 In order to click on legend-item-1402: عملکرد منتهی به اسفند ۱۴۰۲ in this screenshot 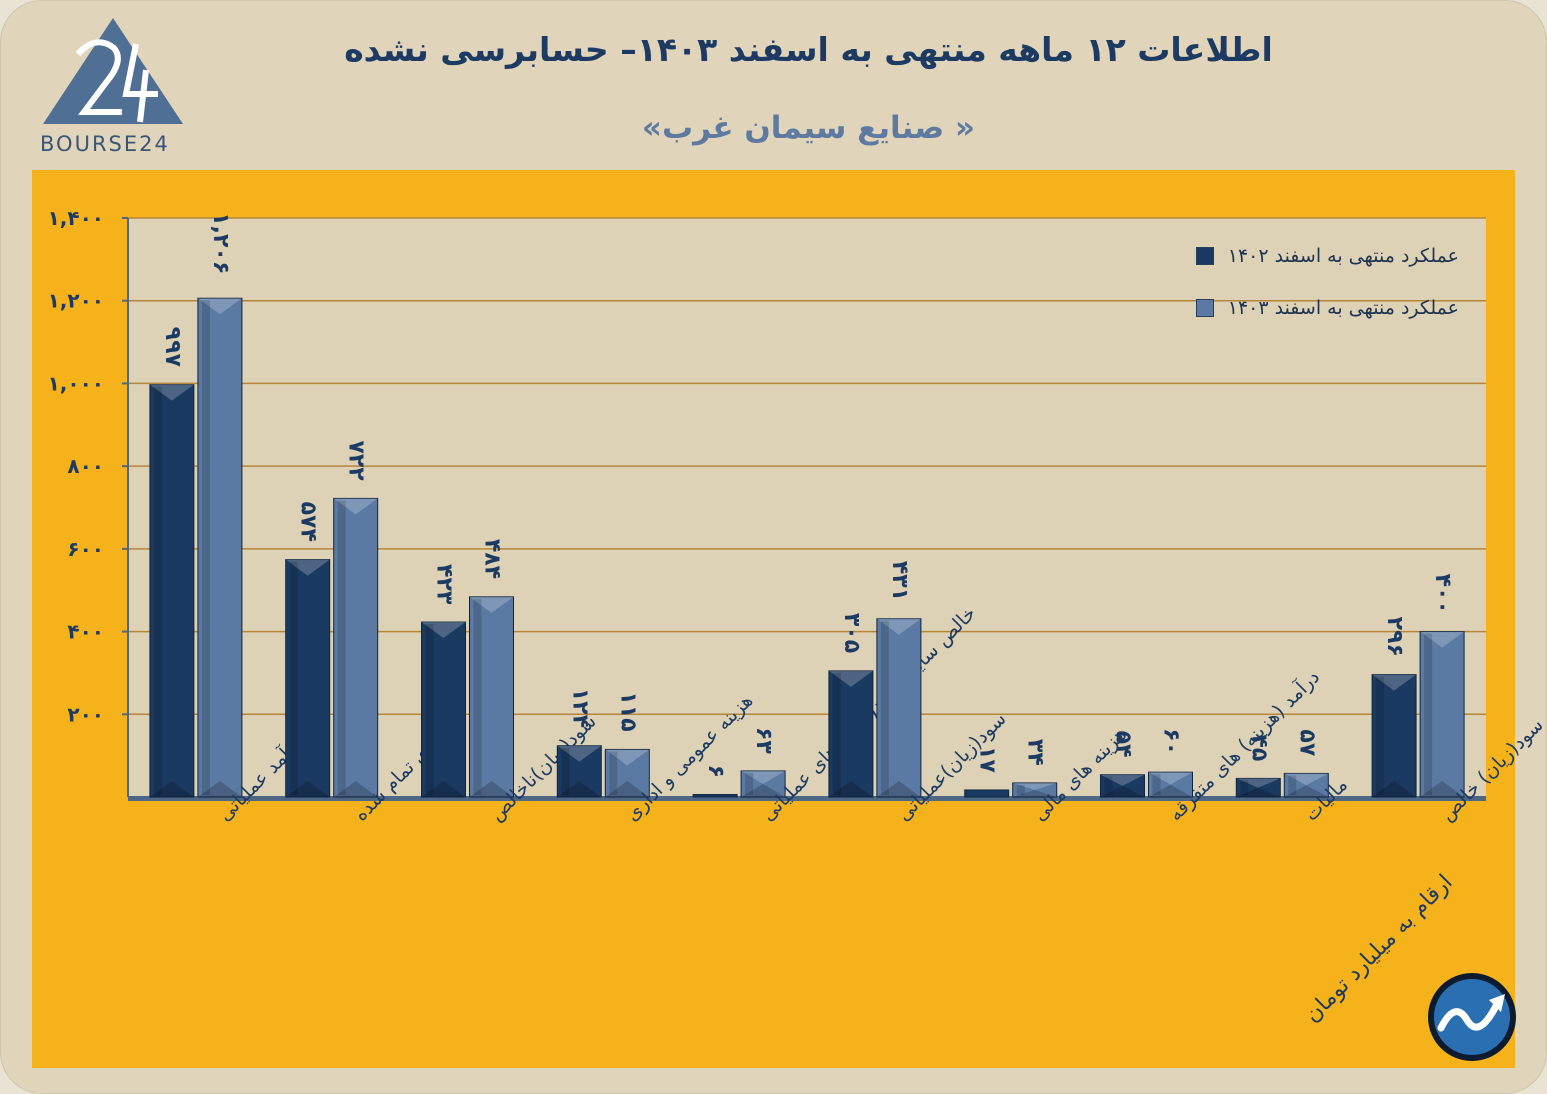, I will do `click(1327, 256)`.